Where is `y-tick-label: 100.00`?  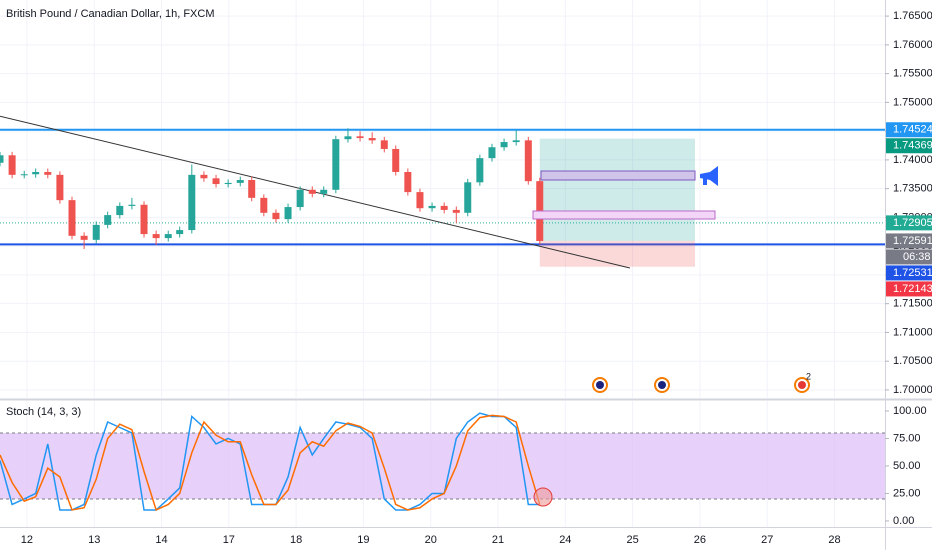
y-tick-label: 100.00 is located at coordinates (910, 411).